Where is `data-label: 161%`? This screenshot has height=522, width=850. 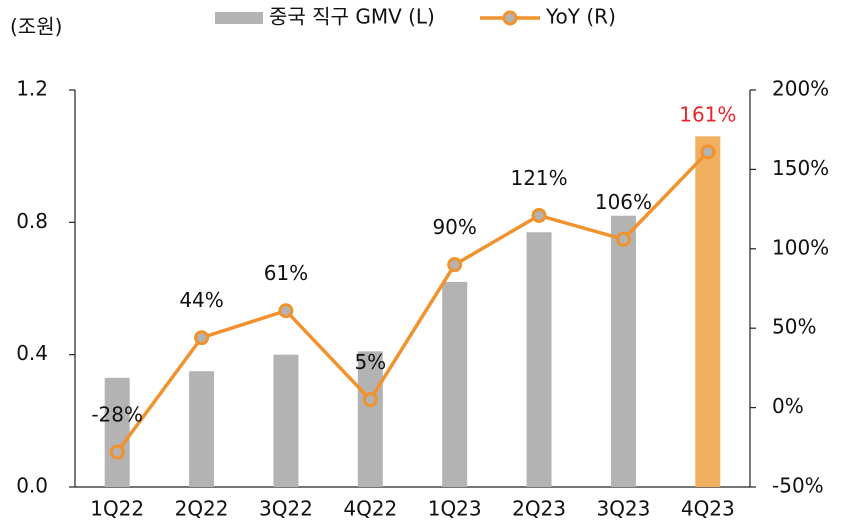
data-label: 161% is located at coordinates (707, 114).